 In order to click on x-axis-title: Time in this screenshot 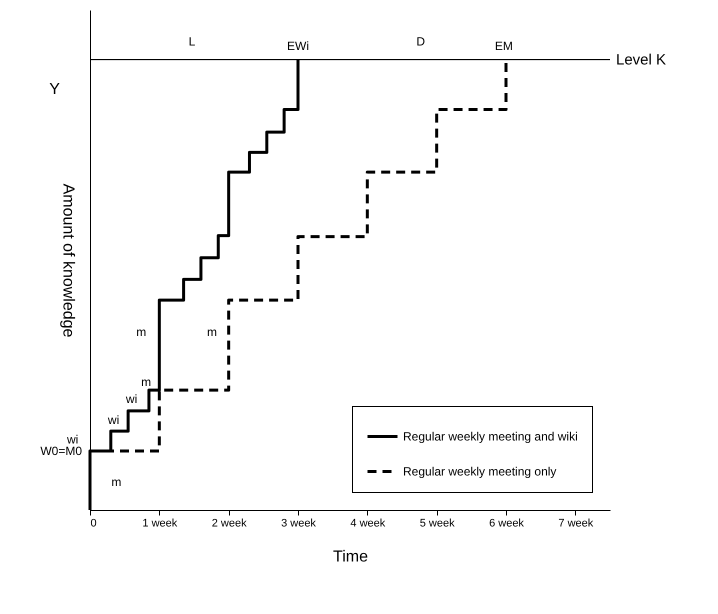, I will do `click(350, 557)`.